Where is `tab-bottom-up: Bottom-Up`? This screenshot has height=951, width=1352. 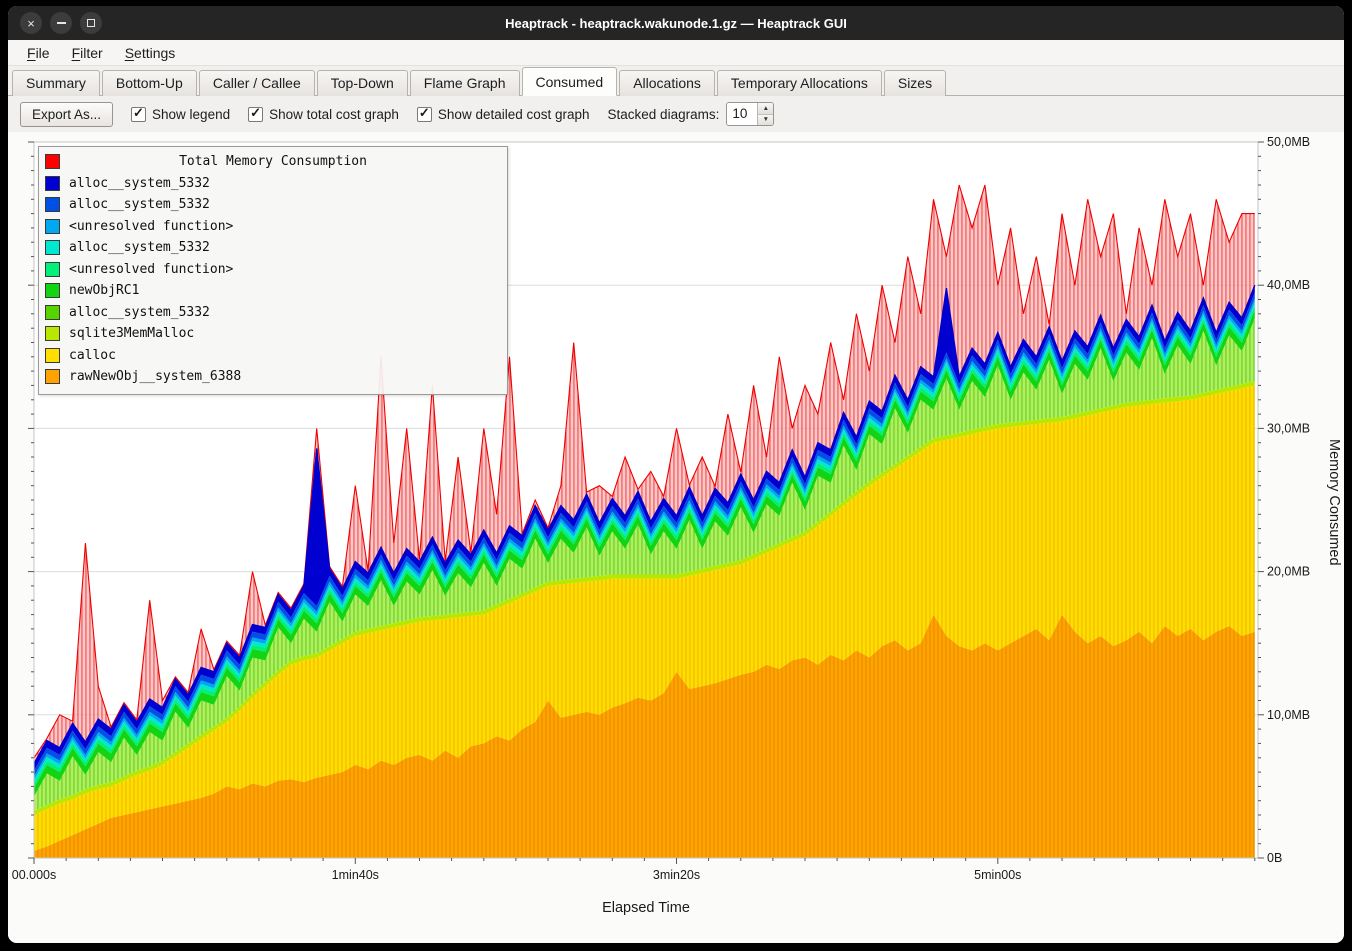
tab-bottom-up: Bottom-Up is located at coordinates (149, 83).